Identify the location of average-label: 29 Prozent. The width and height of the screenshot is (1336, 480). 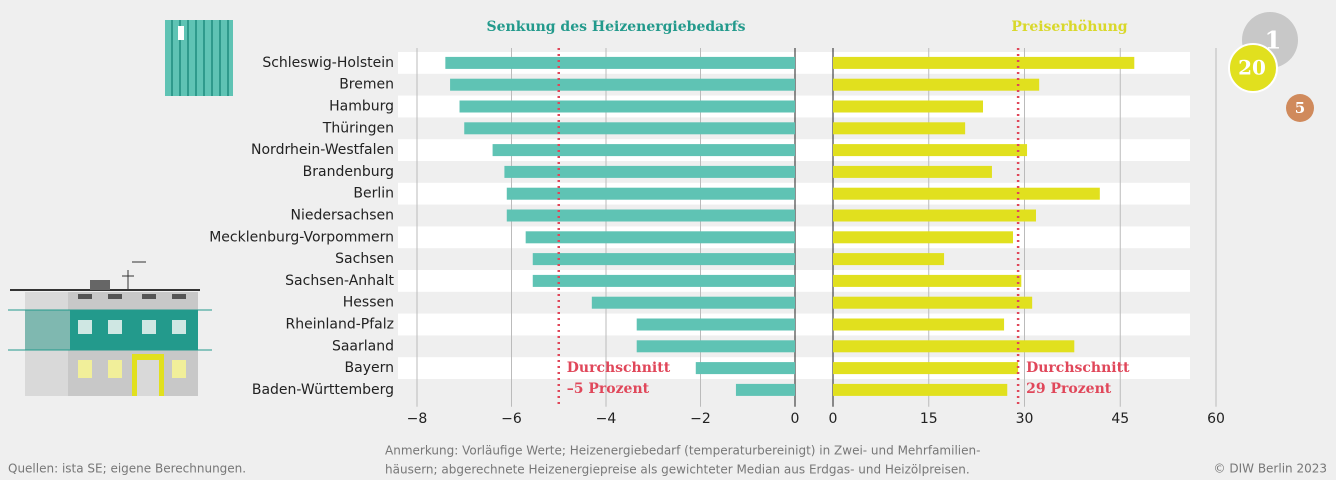
(1069, 389).